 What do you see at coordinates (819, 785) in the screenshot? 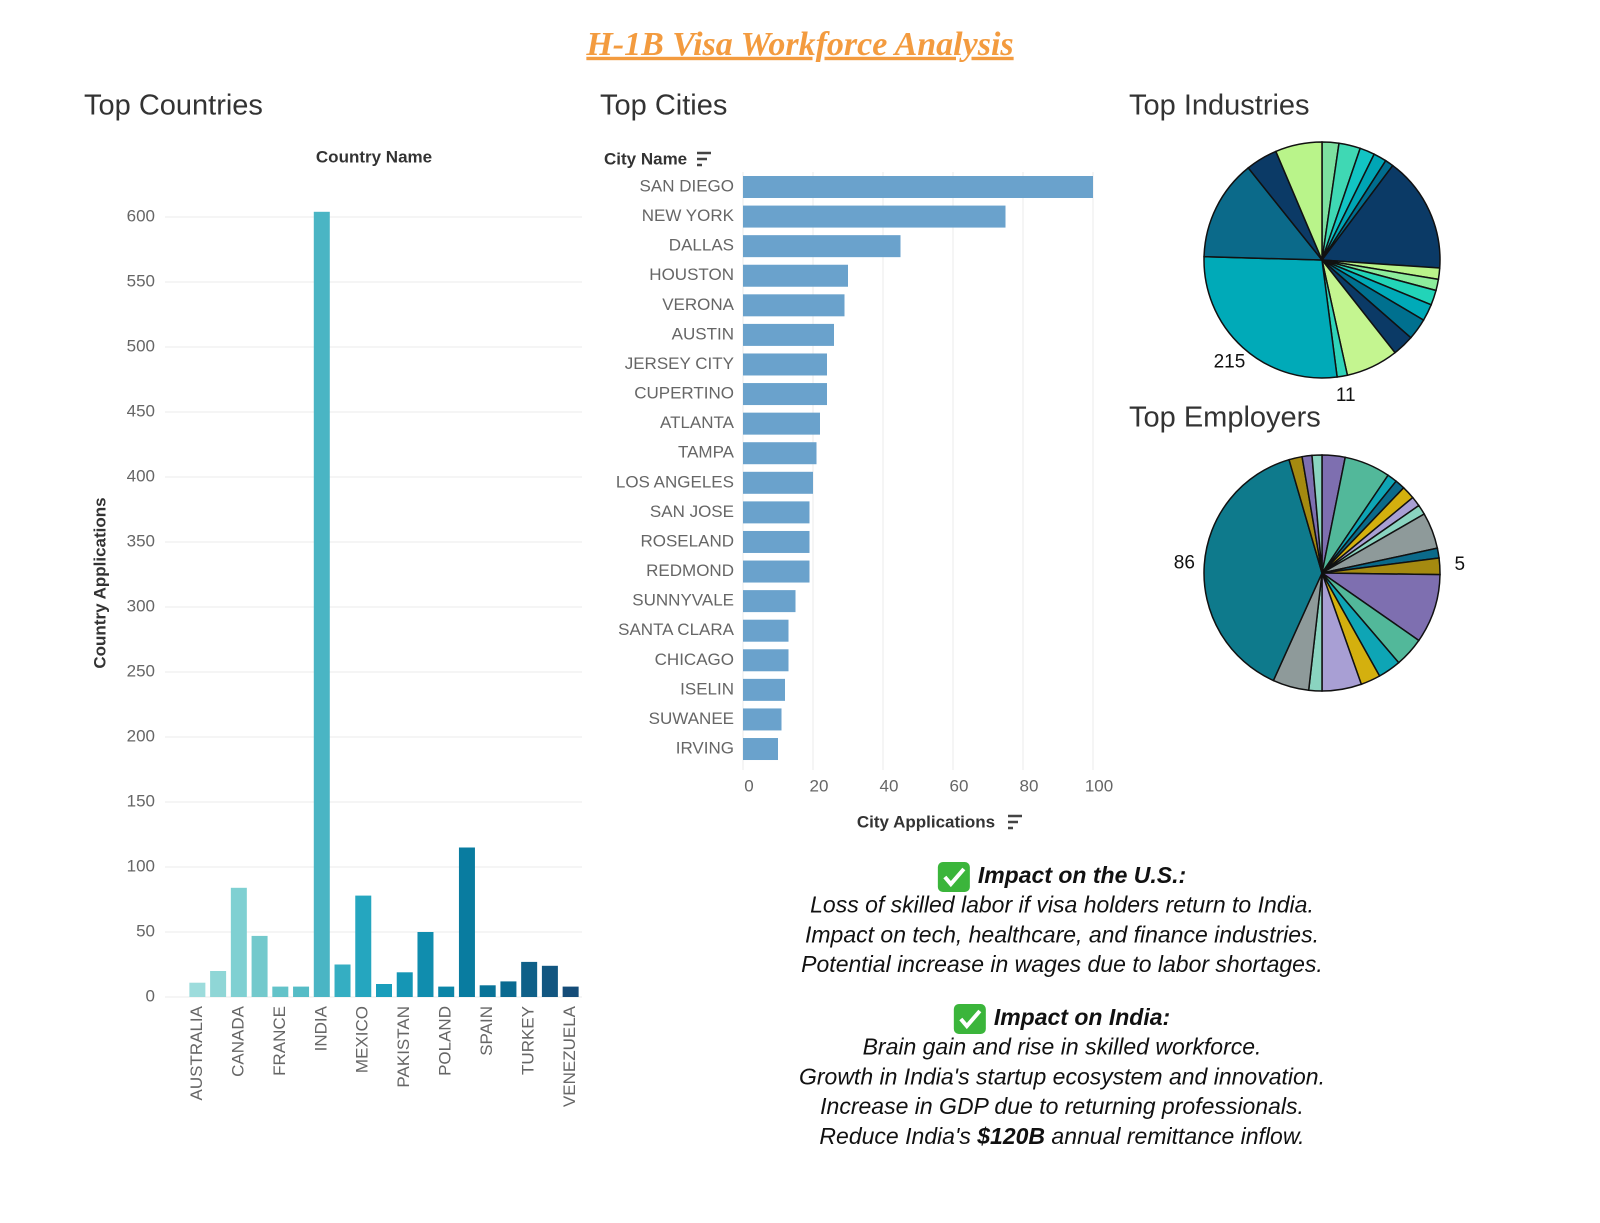
I see `x-tick-label: 20` at bounding box center [819, 785].